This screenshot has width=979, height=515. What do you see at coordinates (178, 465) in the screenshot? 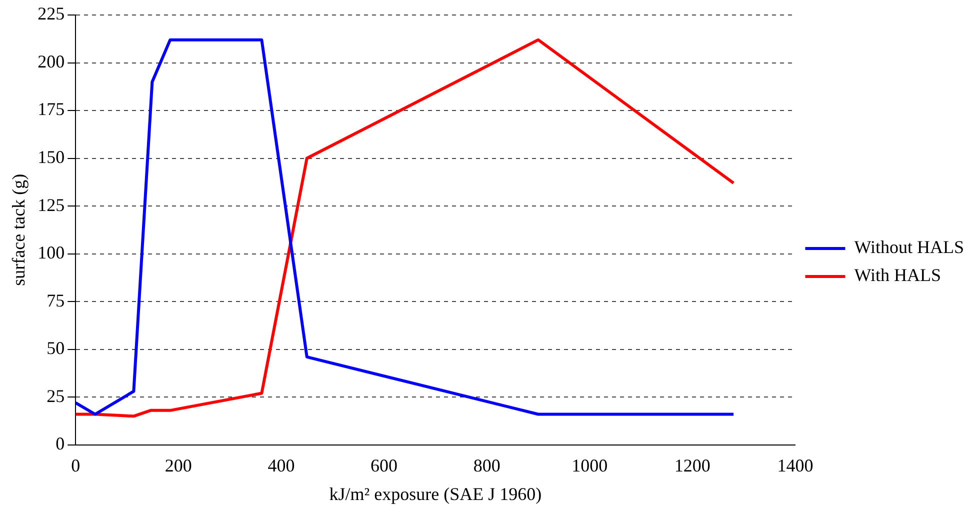
I see `x-tick-label: 200` at bounding box center [178, 465].